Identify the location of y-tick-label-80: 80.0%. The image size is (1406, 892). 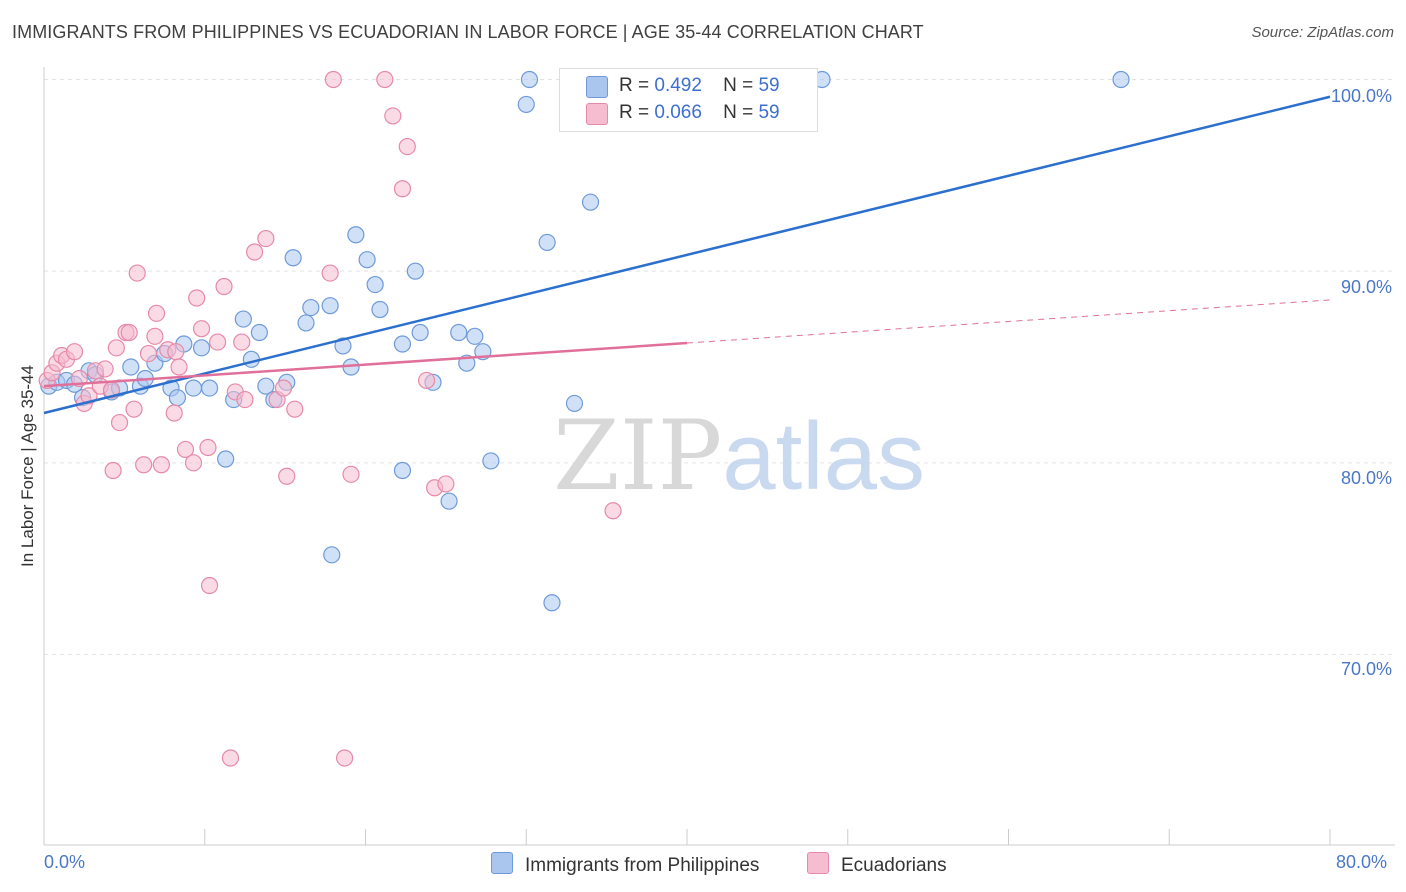
(1366, 478).